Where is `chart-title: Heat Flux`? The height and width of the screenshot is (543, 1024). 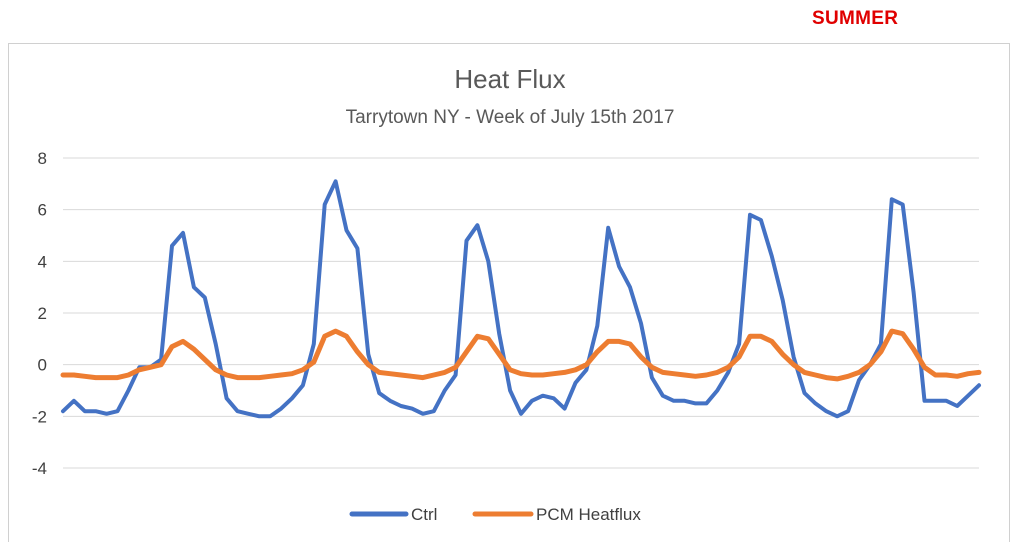 chart-title: Heat Flux is located at coordinates (509, 79).